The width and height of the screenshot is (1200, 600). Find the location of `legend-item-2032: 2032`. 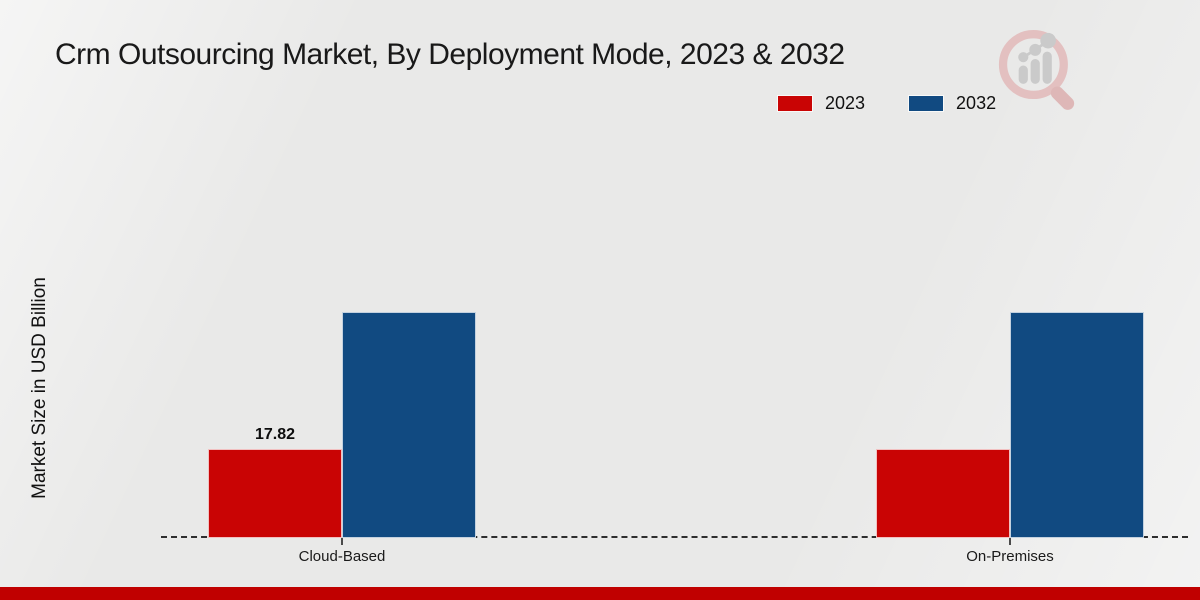

legend-item-2032: 2032 is located at coordinates (952, 103).